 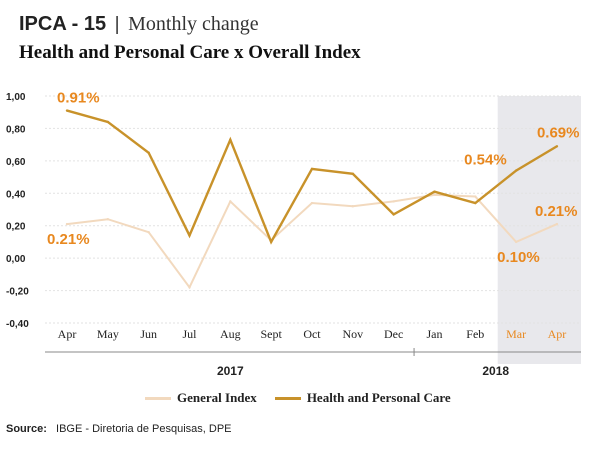 I want to click on y-tick-label: 0,00, so click(x=16, y=259).